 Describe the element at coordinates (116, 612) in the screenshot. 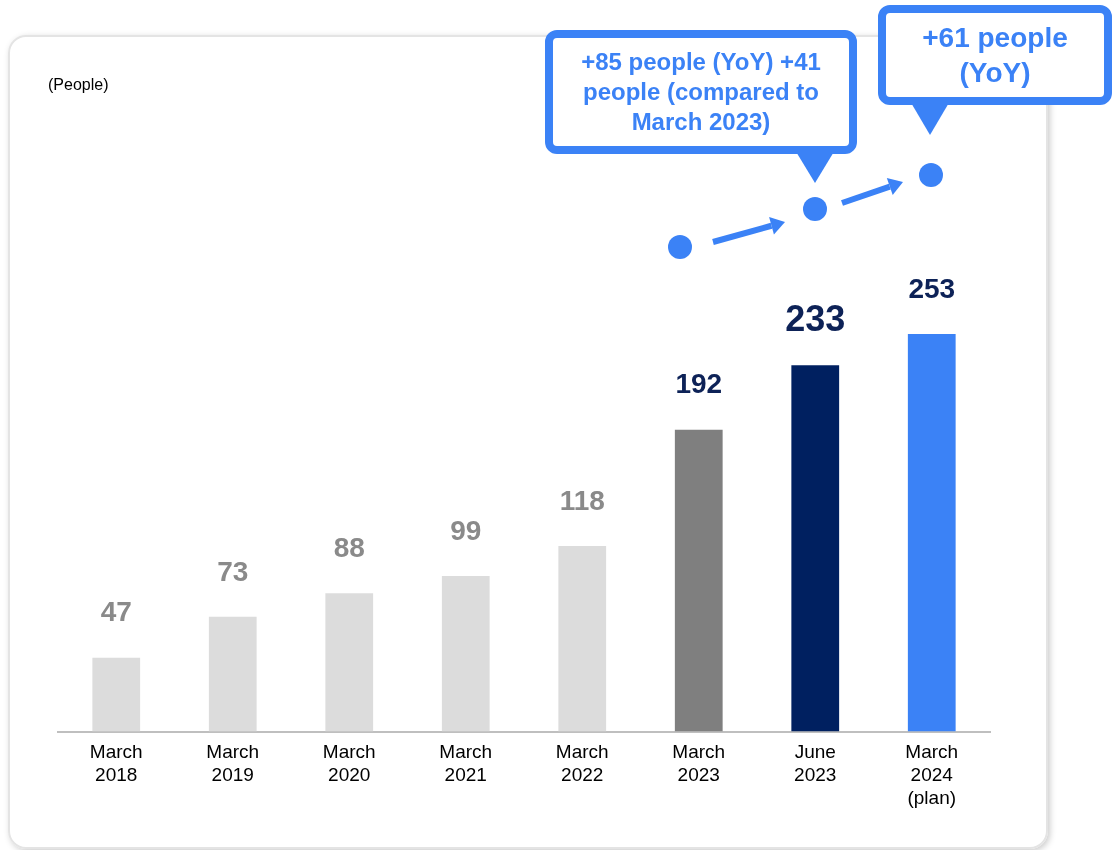

I see `data-label: 47` at that location.